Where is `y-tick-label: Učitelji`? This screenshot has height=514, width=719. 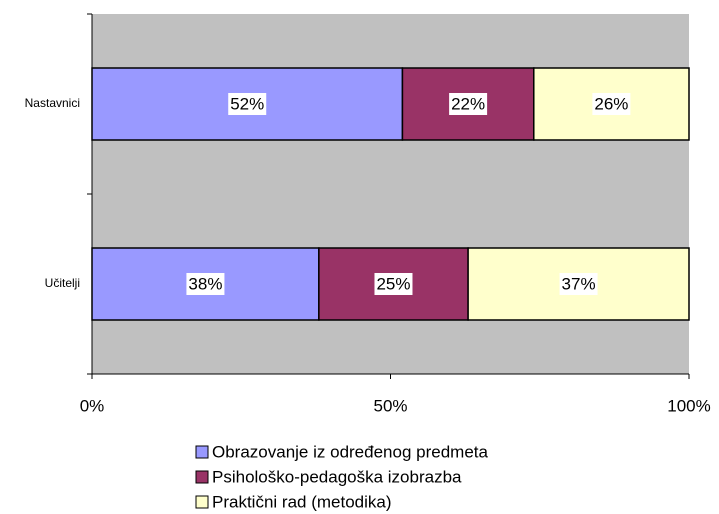 y-tick-label: Učitelji is located at coordinates (62, 283).